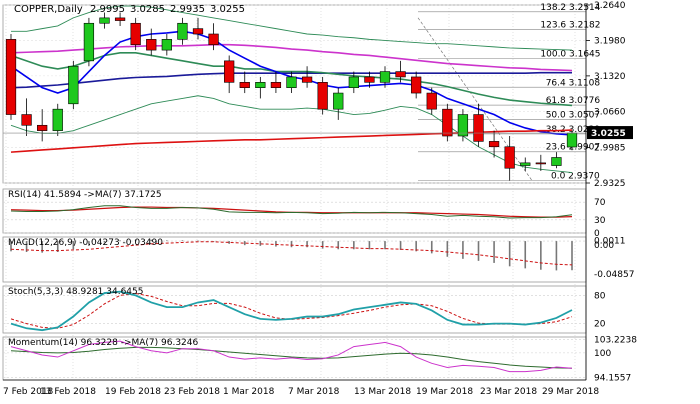 Image resolution: width=700 pixels, height=404 pixels. Describe the element at coordinates (604, 246) in the screenshot. I see `macd-tick-label: 0.00` at that location.